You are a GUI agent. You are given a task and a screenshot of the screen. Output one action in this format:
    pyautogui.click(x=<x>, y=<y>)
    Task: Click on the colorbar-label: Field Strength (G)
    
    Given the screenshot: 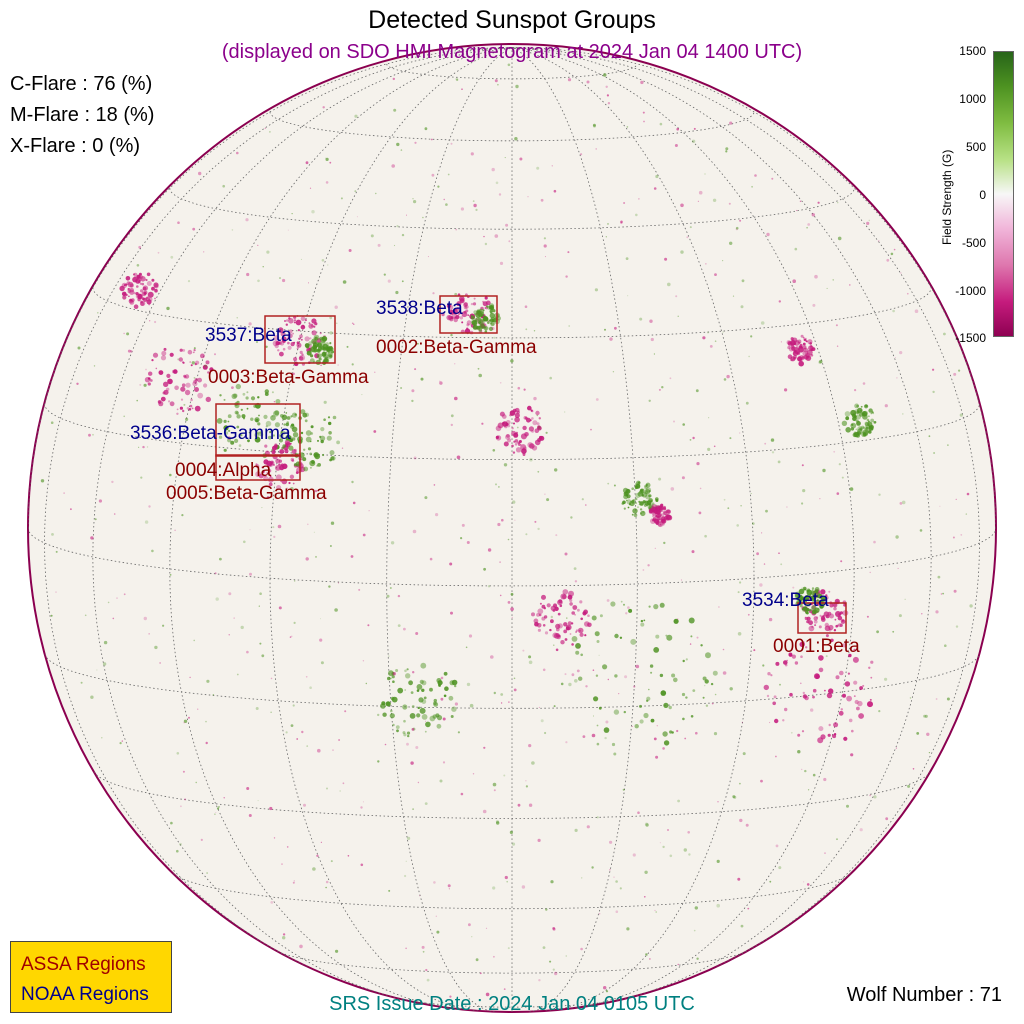 What is the action you would take?
    pyautogui.click(x=947, y=197)
    